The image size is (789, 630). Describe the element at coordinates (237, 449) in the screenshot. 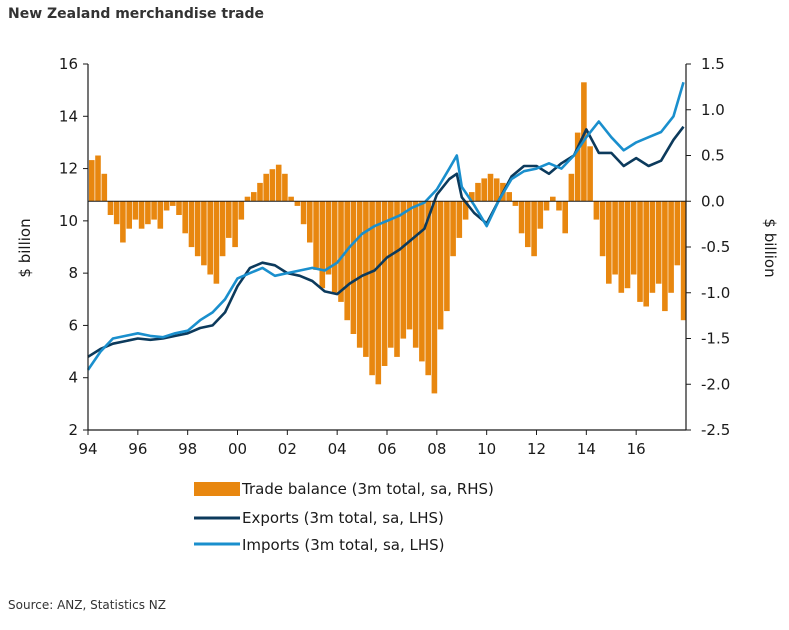

I see `x-tick-label: 00` at that location.